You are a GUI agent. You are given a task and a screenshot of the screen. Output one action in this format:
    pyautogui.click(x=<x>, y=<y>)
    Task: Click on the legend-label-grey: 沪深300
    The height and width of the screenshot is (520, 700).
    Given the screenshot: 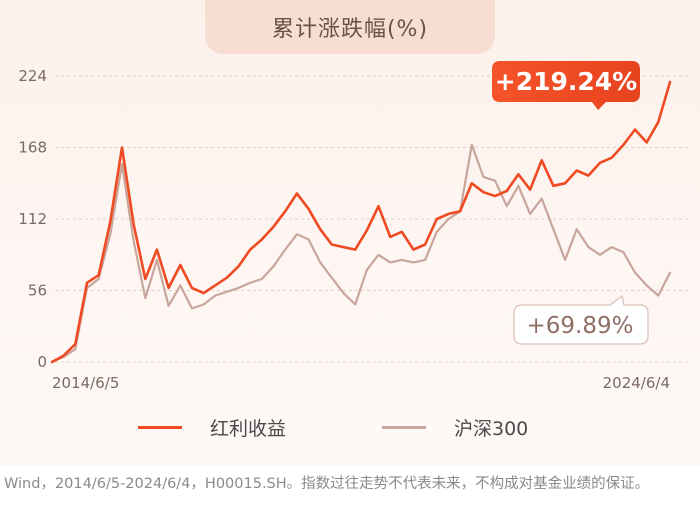 What is the action you would take?
    pyautogui.click(x=491, y=429)
    